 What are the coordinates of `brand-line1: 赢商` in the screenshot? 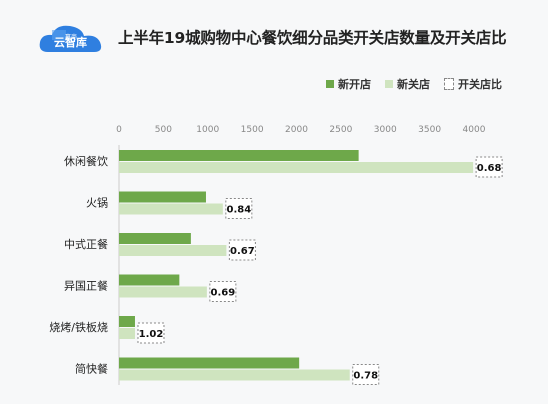 It's located at (71, 37).